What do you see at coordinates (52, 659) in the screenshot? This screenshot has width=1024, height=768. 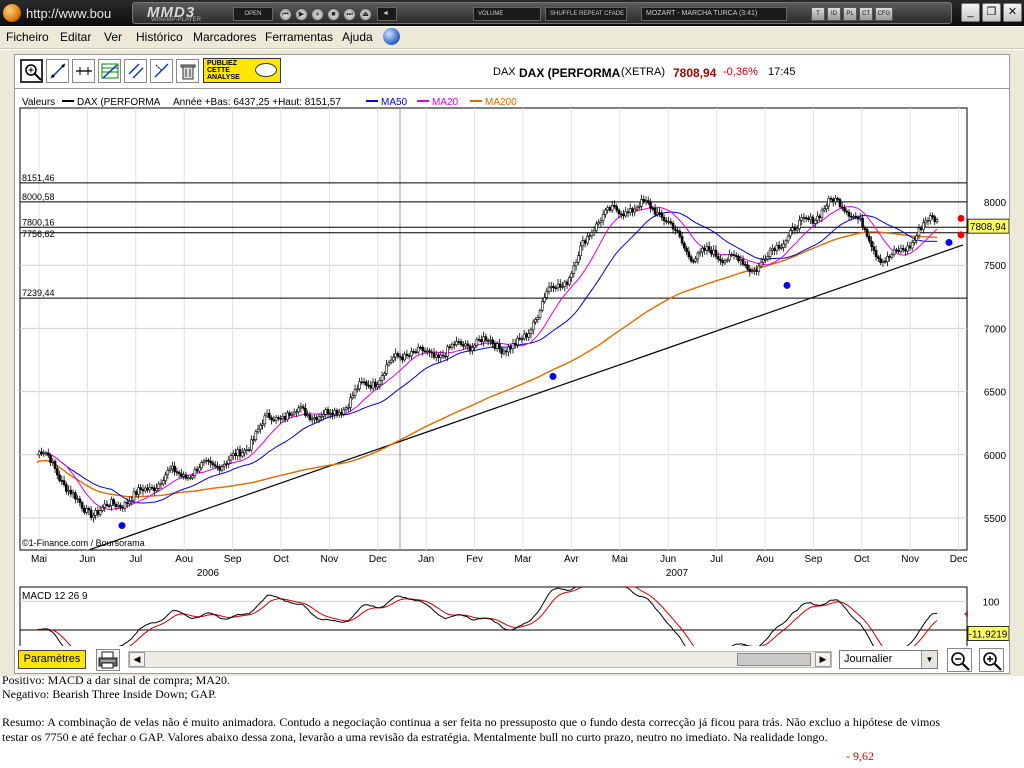 I see `parameters-button: Paramètres` at bounding box center [52, 659].